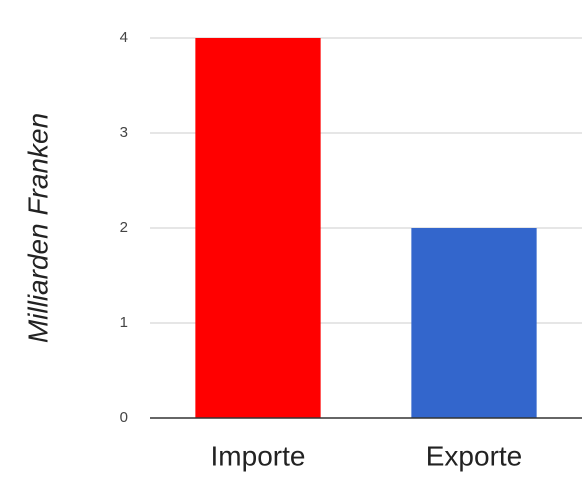 The height and width of the screenshot is (486, 582). I want to click on y-tick-label: 4, so click(124, 37).